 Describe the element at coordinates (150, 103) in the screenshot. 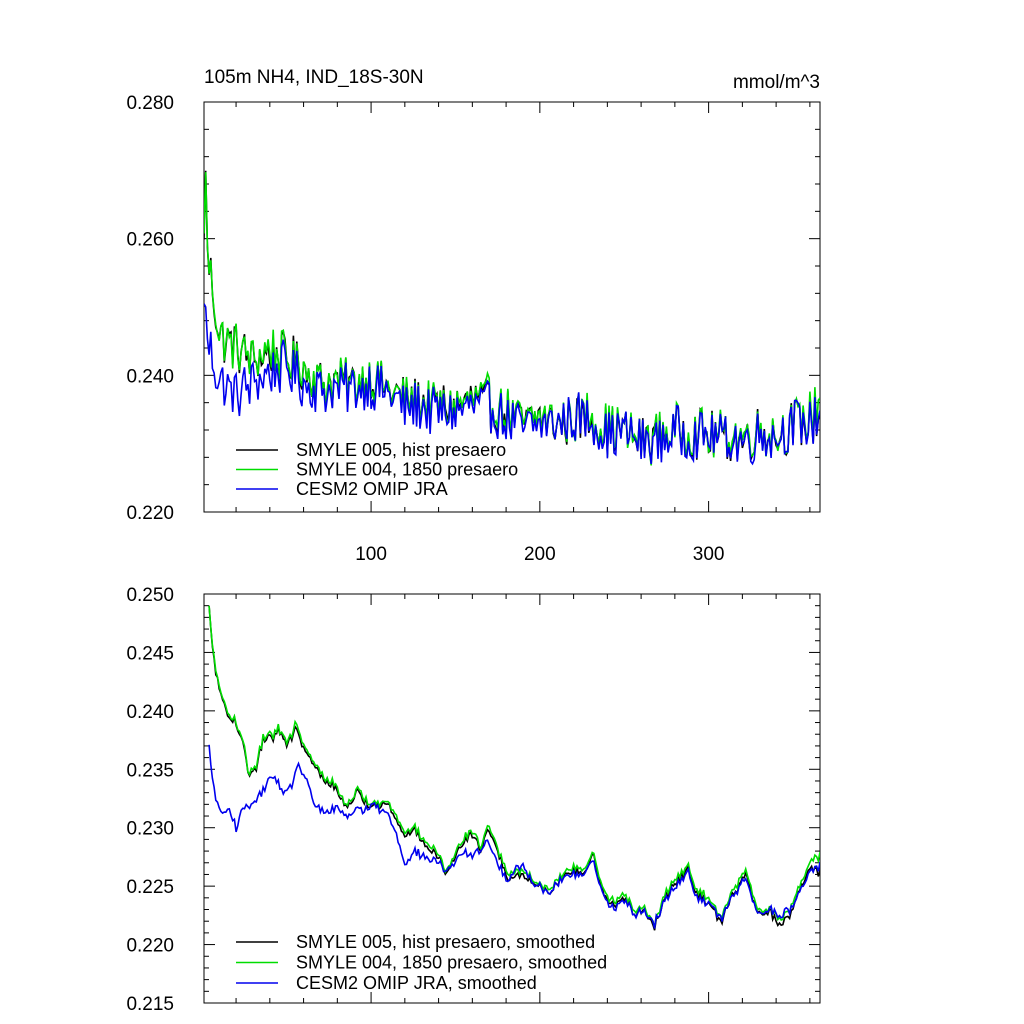

I see `y-tick-label: 0.280` at that location.